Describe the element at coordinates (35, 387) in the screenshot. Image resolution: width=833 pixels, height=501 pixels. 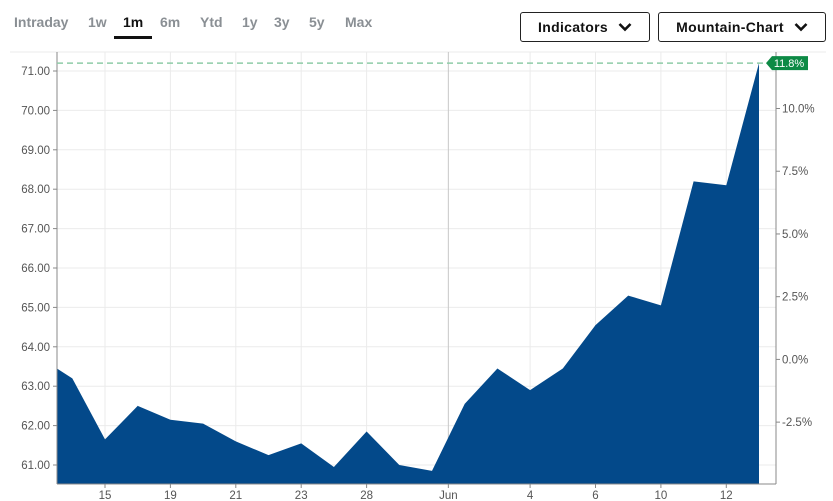
I see `y-tick-label: 63.00` at that location.